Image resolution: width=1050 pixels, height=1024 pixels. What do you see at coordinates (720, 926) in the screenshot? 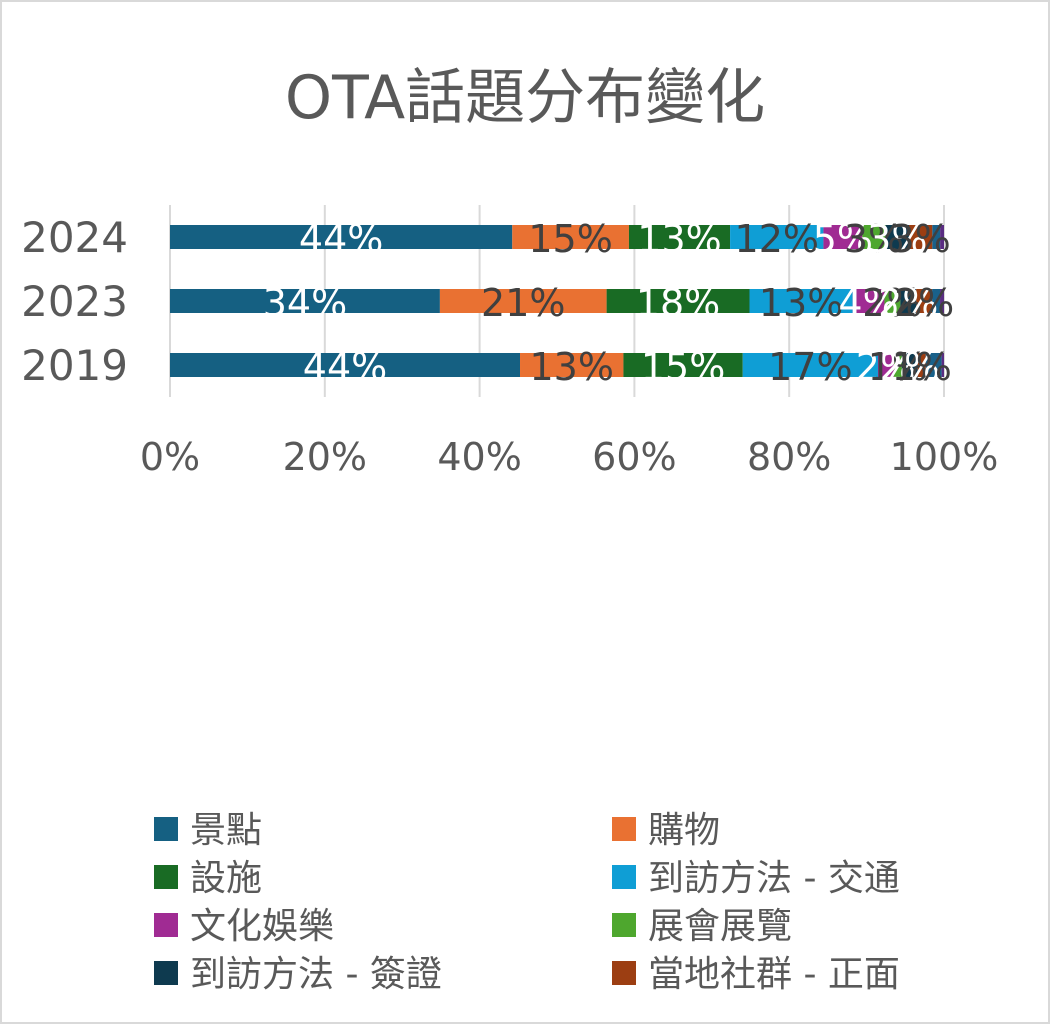
I see `legend-label: 展會展覽` at bounding box center [720, 926].